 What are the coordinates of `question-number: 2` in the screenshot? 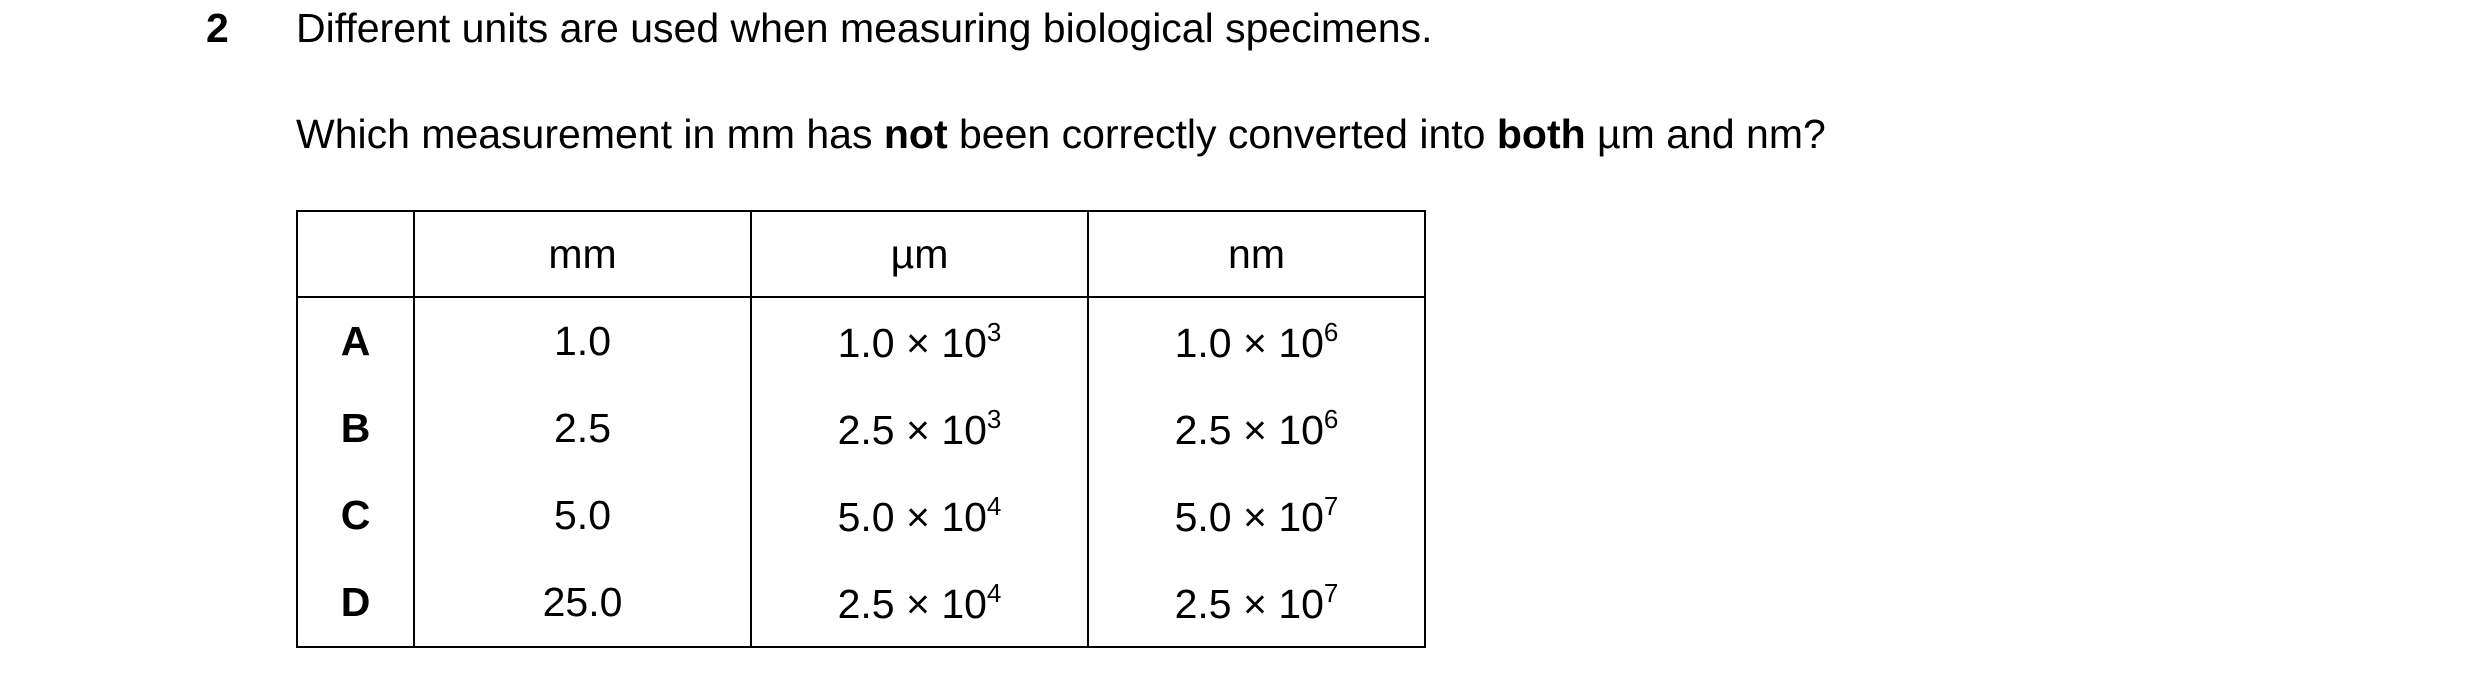 It's located at (217, 28).